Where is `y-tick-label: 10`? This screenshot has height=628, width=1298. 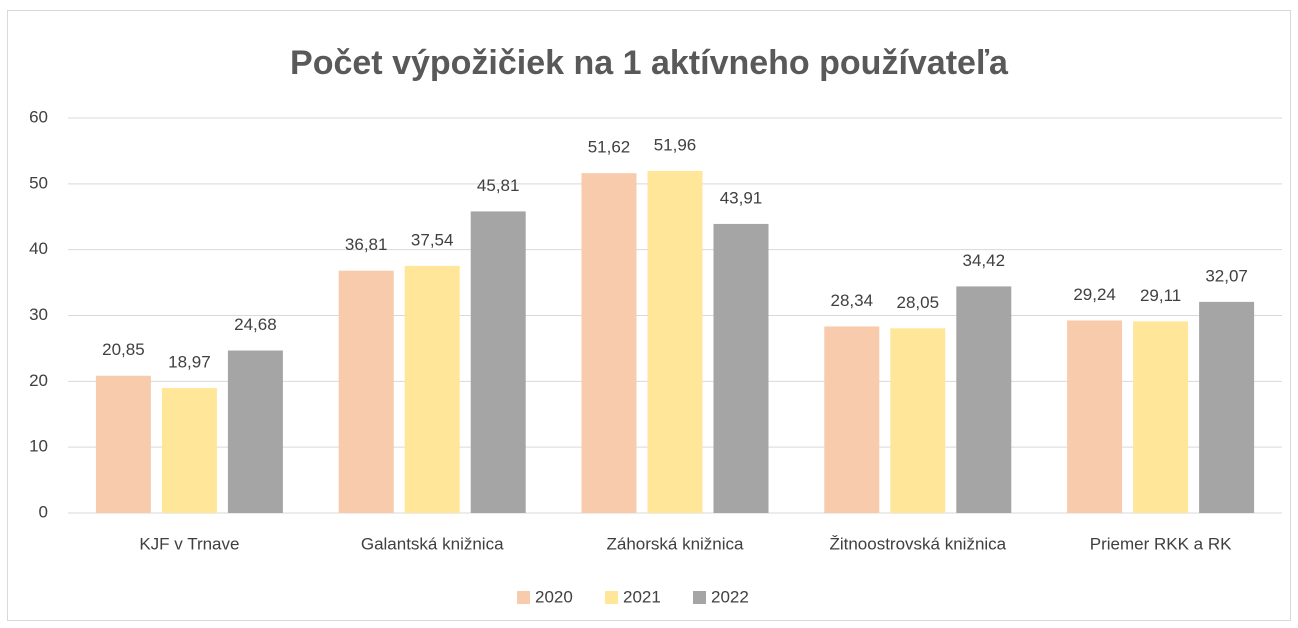
y-tick-label: 10 is located at coordinates (38, 446).